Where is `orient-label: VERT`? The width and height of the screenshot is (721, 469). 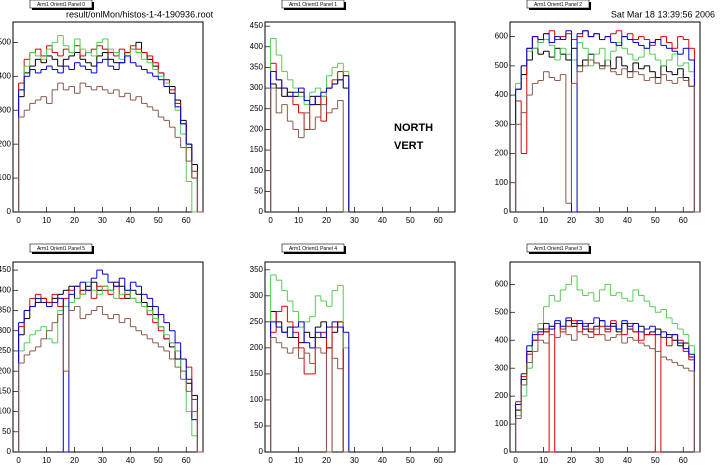 orient-label: VERT is located at coordinates (409, 146).